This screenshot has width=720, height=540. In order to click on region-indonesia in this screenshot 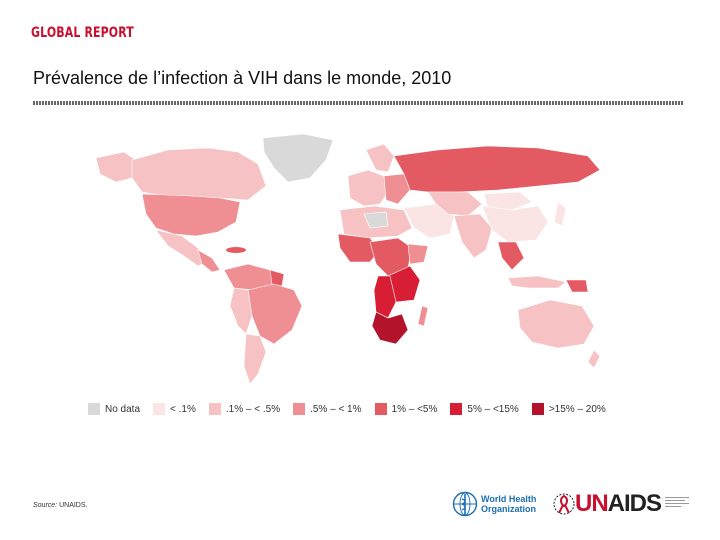, I will do `click(537, 282)`.